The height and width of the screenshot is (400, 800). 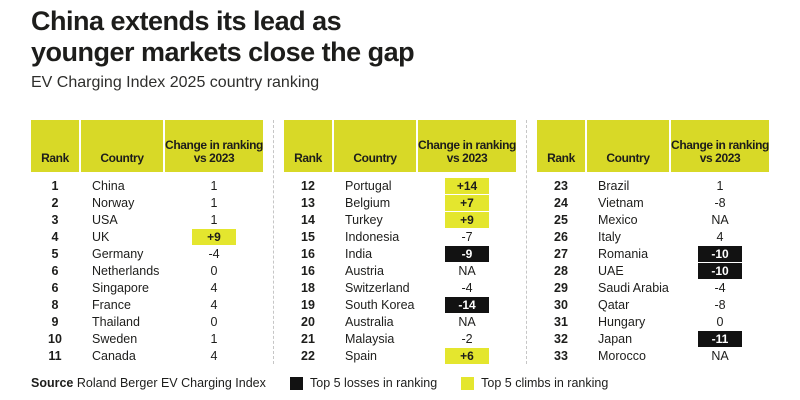 I want to click on change-cell: +6, so click(x=467, y=355).